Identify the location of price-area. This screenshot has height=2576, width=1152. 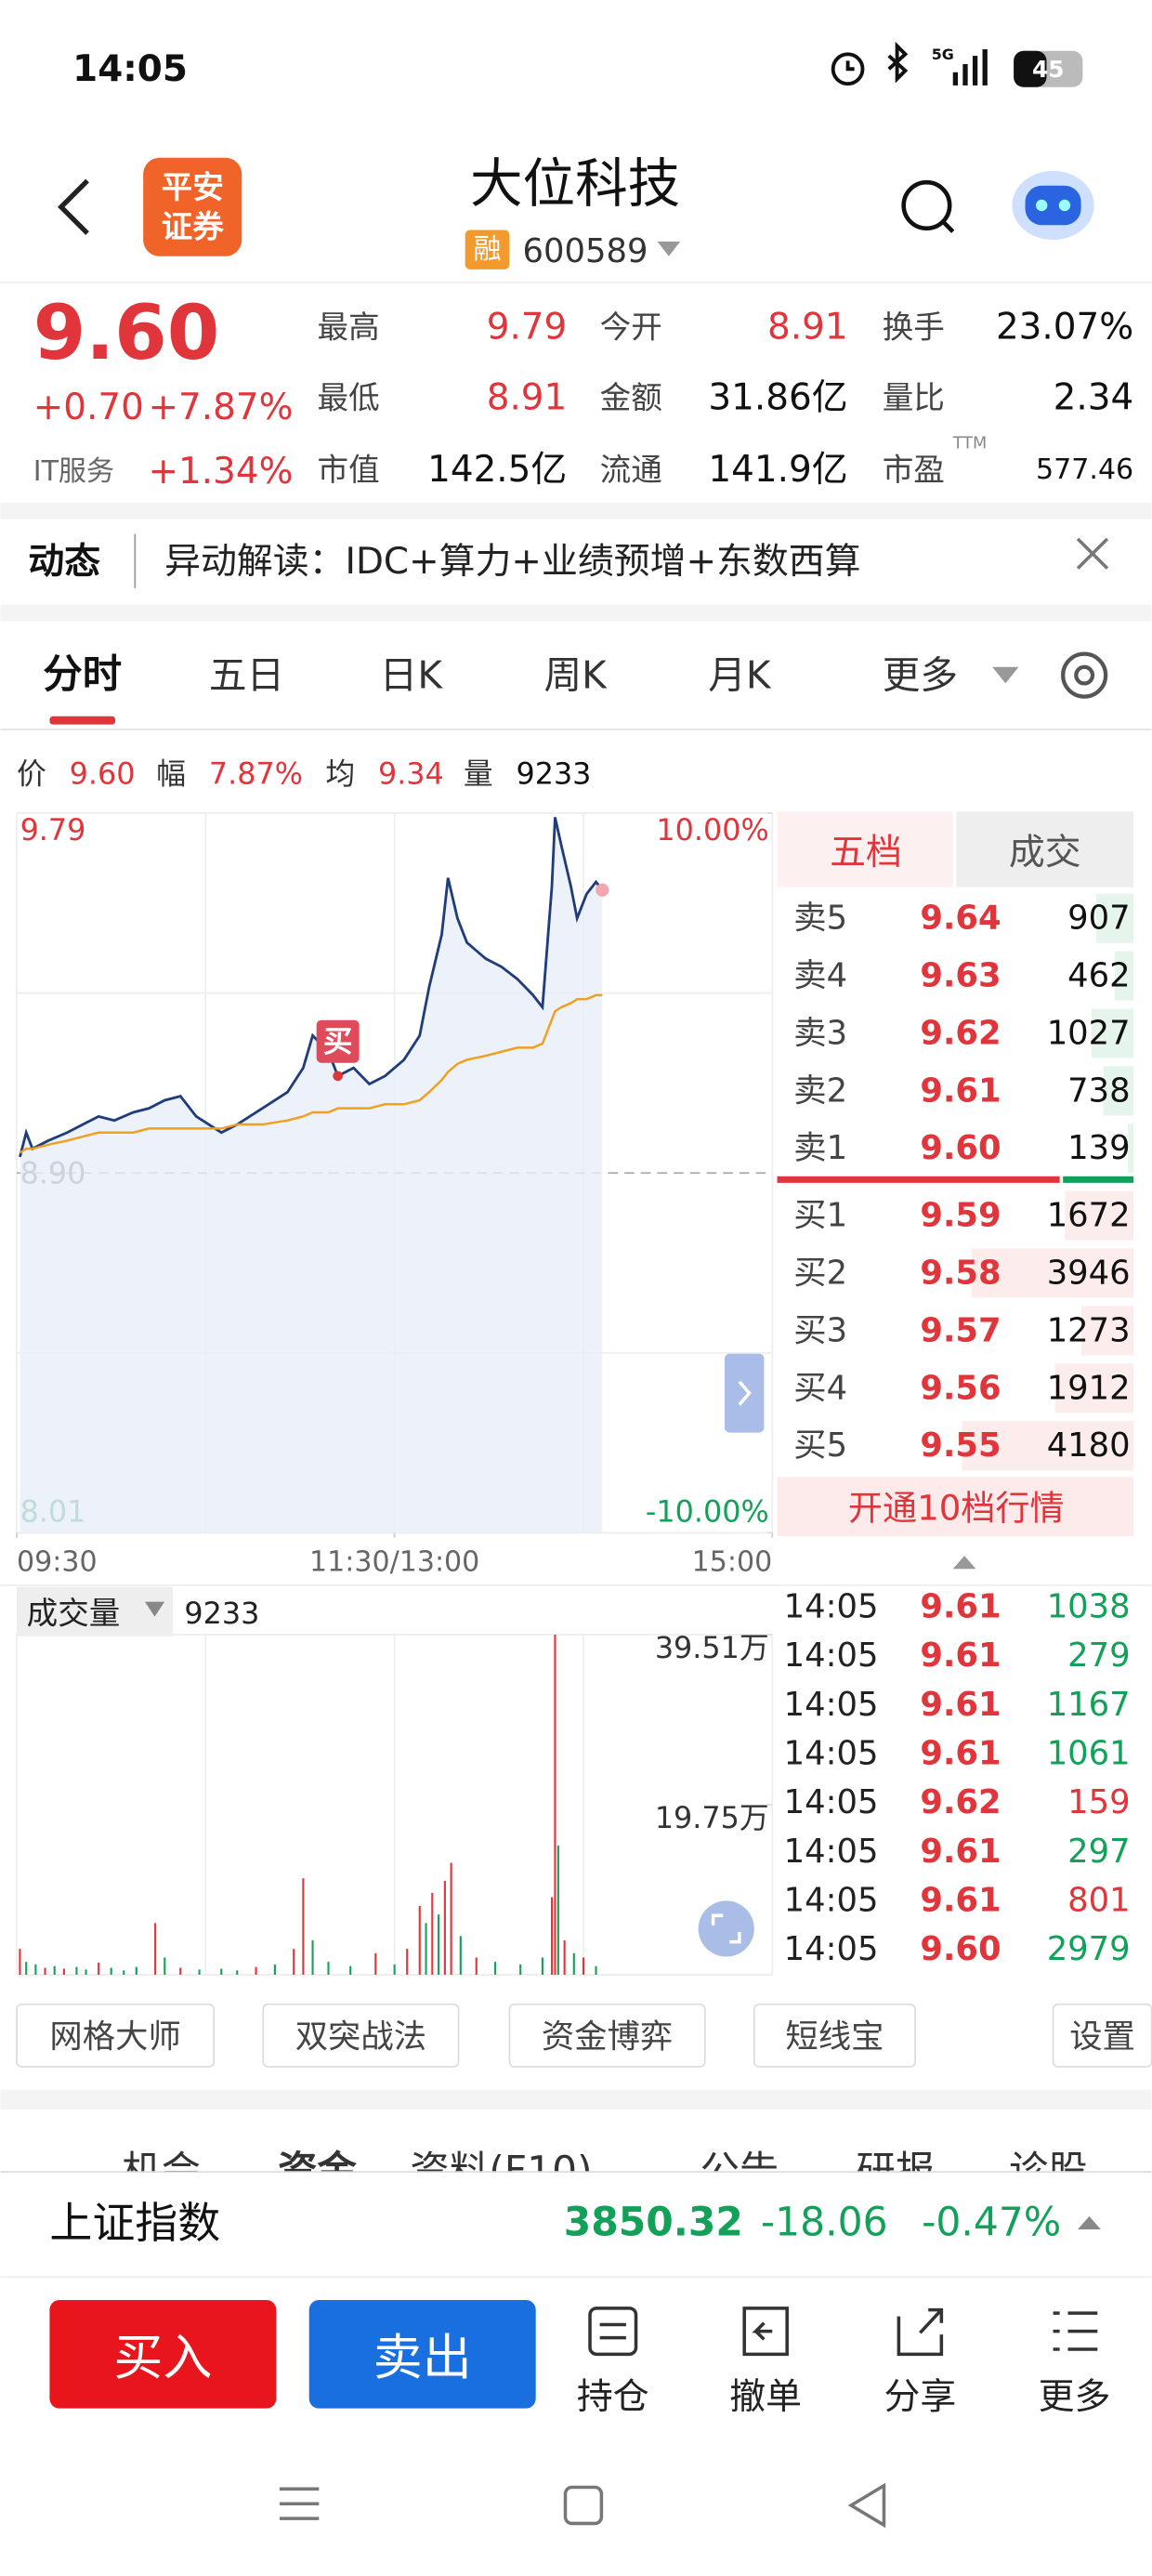
(311, 1175).